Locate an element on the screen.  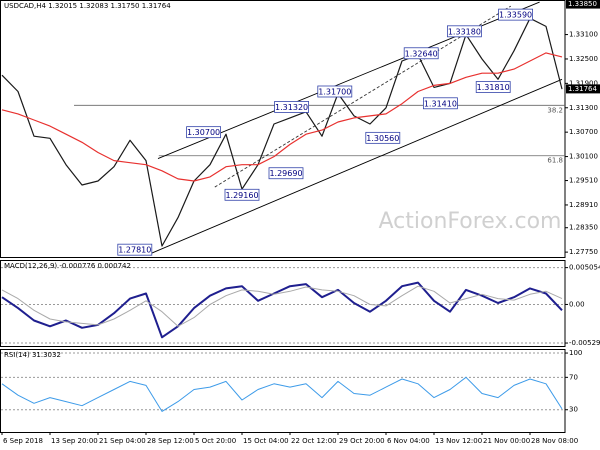
fib-label: 61.8 is located at coordinates (555, 161).